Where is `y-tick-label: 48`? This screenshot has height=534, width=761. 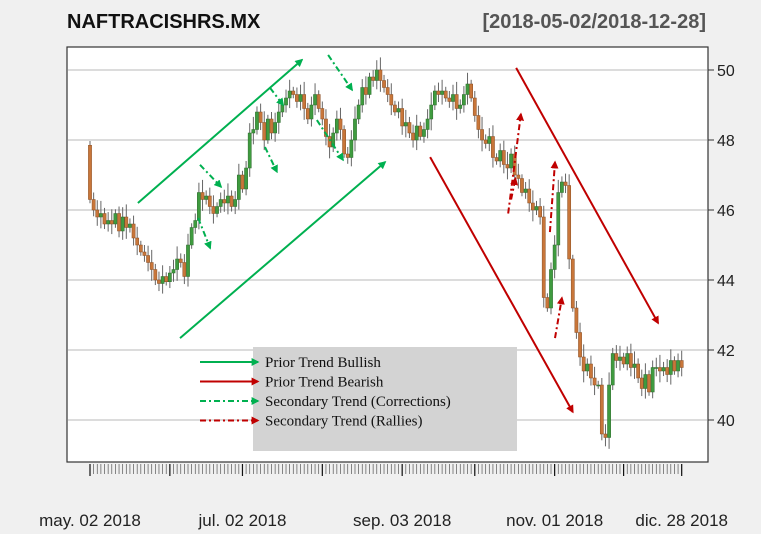 y-tick-label: 48 is located at coordinates (726, 141).